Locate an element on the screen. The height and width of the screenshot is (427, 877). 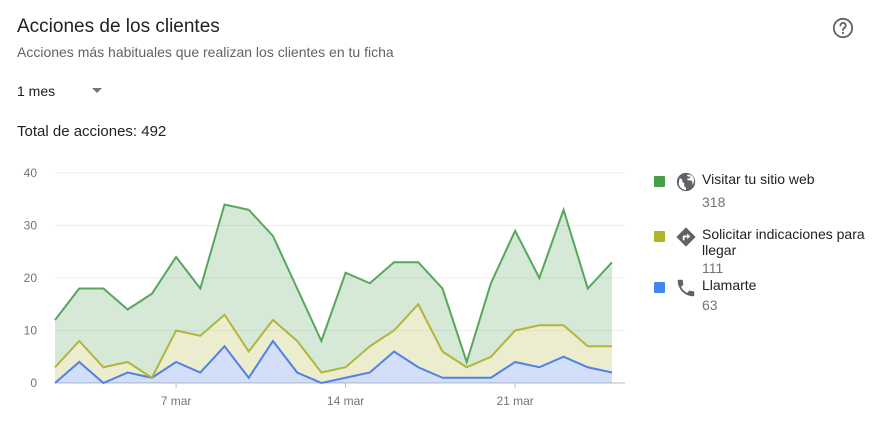
help-icon is located at coordinates (843, 28).